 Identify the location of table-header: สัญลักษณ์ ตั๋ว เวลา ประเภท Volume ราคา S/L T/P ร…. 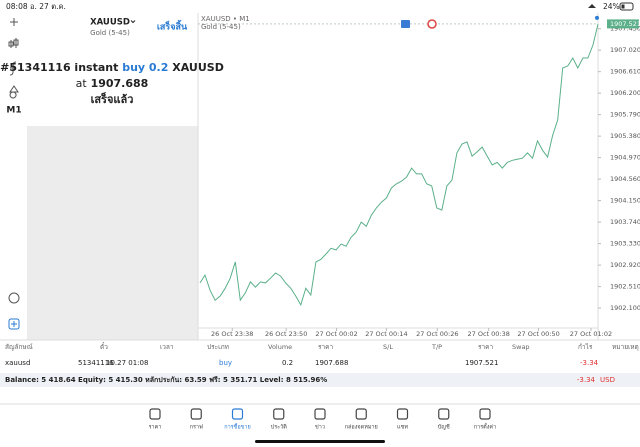
(322, 346).